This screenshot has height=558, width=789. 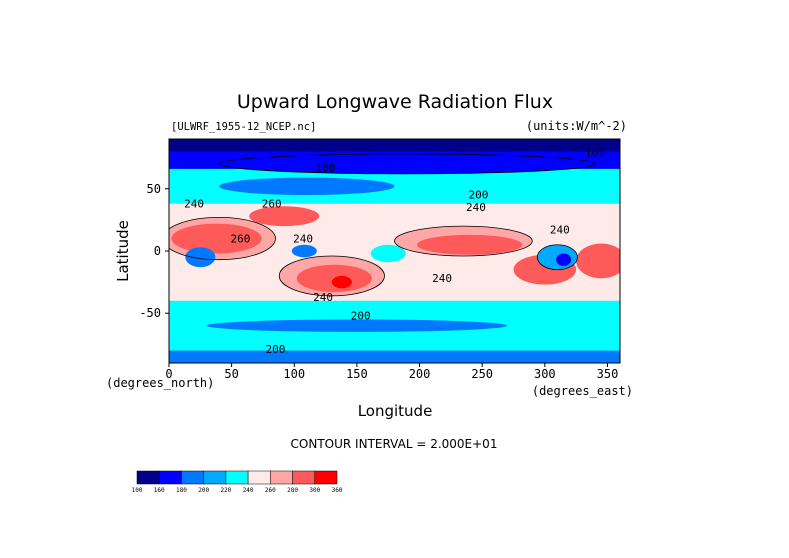 I want to click on convective-patch-africa, so click(x=200, y=257).